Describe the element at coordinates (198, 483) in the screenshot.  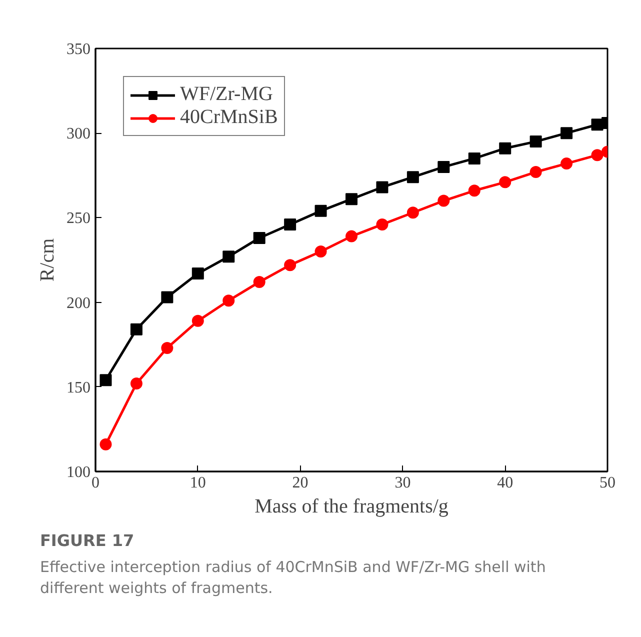
I see `x-tick-label: 10` at that location.